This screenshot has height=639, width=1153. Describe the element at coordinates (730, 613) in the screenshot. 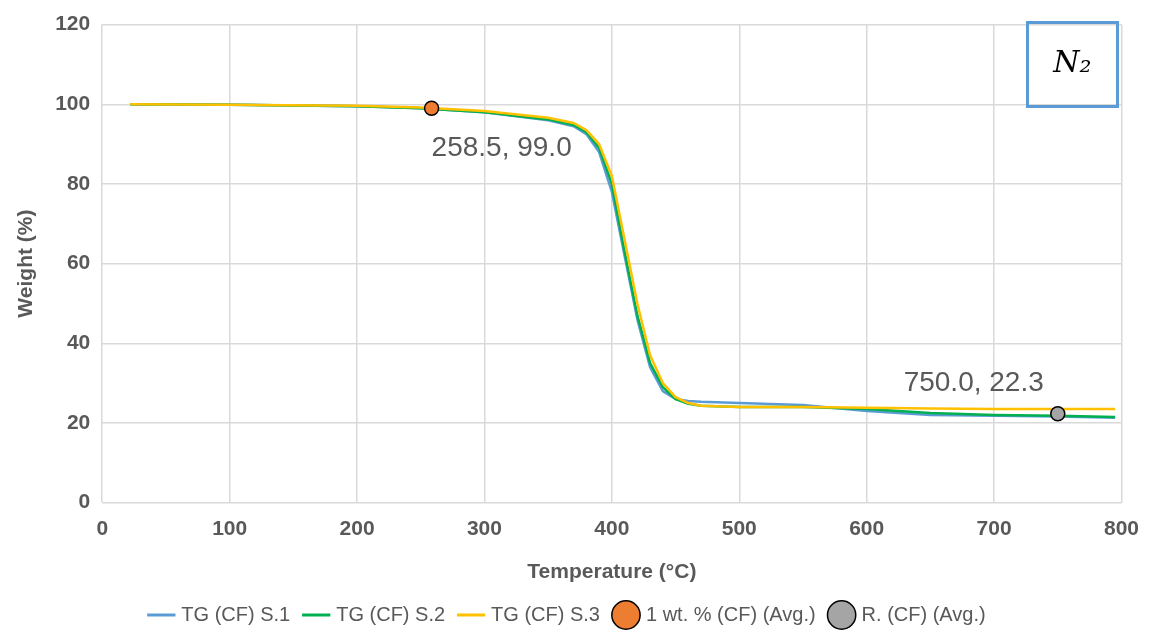

I see `legend-label: 1 wt. % (CF) (Avg.)` at that location.